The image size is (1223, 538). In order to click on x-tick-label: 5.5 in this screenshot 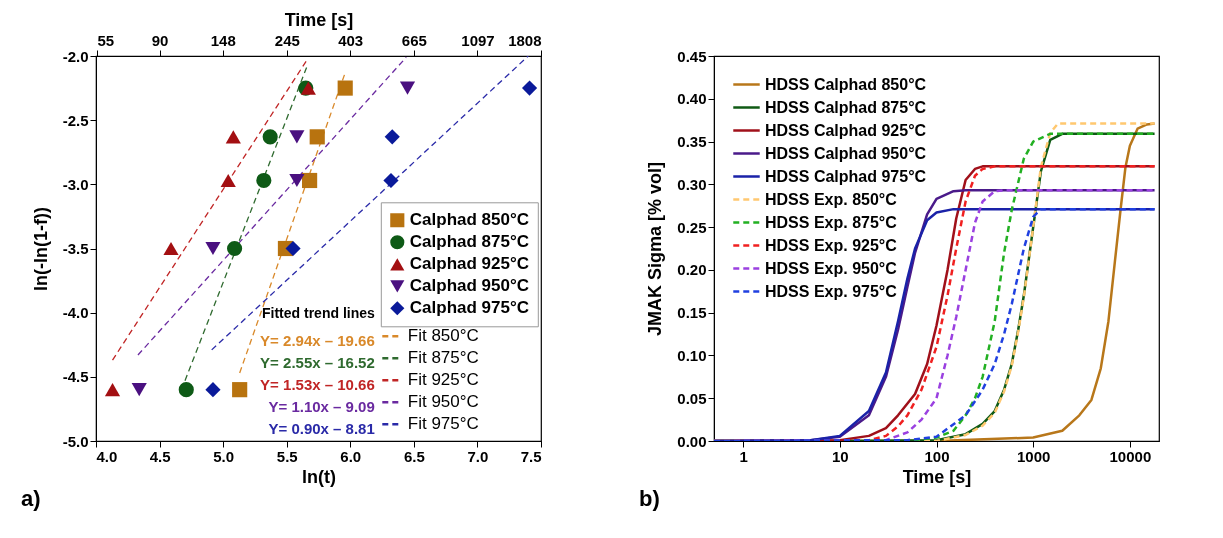, I will do `click(287, 456)`.